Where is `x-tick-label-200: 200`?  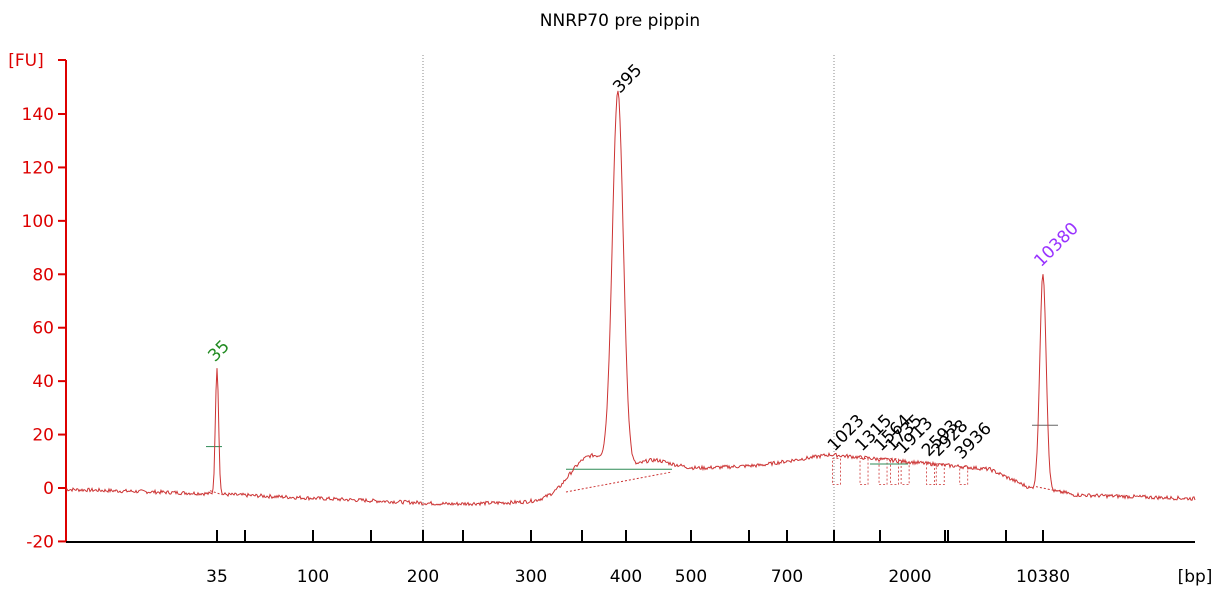 x-tick-label-200: 200 is located at coordinates (423, 577).